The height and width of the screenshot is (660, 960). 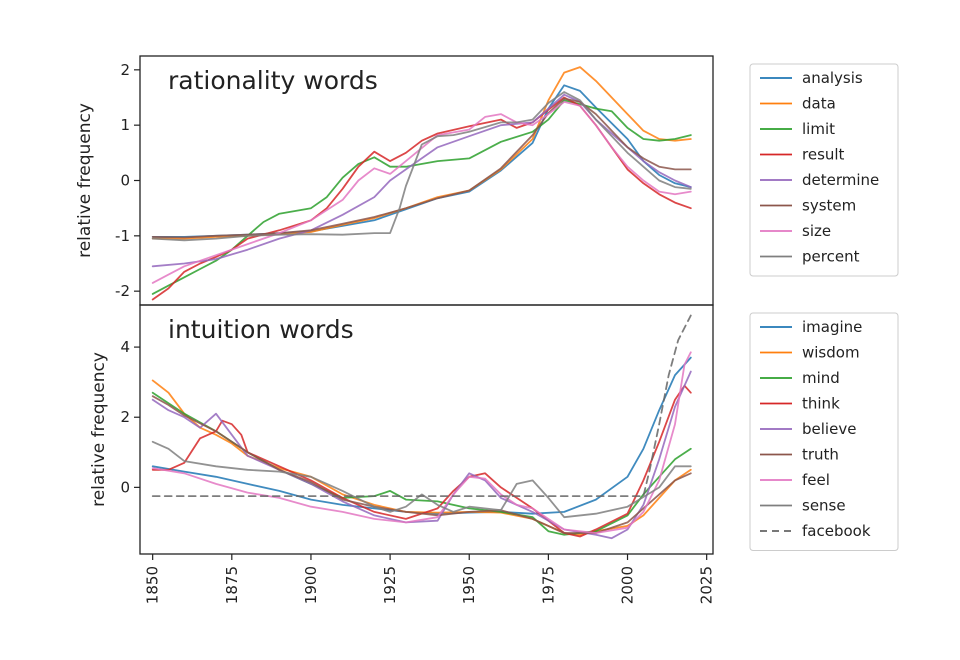 What do you see at coordinates (122, 236) in the screenshot?
I see `y-tick-label: -1` at bounding box center [122, 236].